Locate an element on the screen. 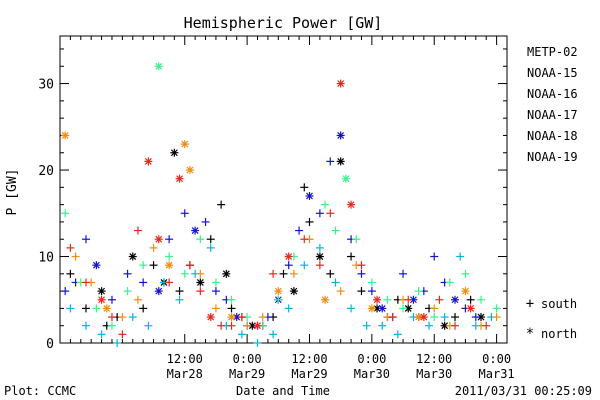 Image resolution: width=600 pixels, height=400 pixels. chart-title: Hemispheric Power [GW] is located at coordinates (283, 23).